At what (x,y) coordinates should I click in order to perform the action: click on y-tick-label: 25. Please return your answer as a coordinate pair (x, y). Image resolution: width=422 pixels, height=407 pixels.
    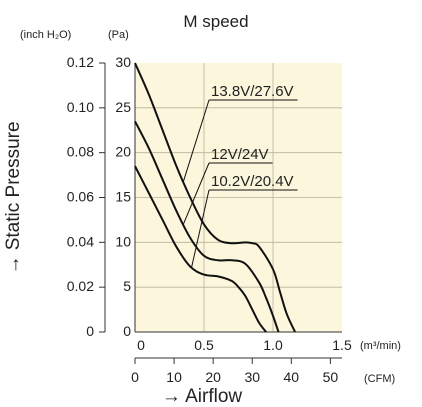
    Looking at the image, I should click on (123, 107).